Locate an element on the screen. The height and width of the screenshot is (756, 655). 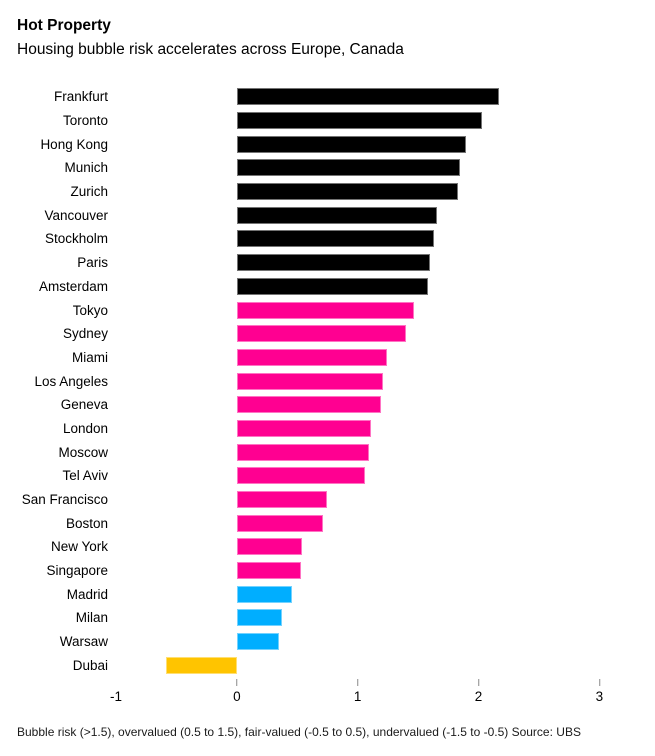
category-label: Dubai is located at coordinates (90, 665).